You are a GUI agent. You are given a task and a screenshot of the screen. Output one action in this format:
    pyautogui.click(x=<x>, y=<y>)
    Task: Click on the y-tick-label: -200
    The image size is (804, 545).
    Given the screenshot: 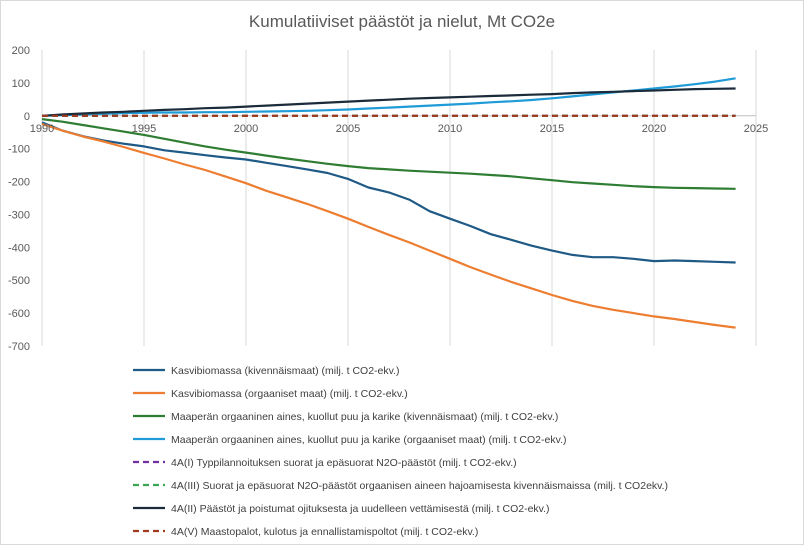 What is the action you would take?
    pyautogui.click(x=19, y=183)
    